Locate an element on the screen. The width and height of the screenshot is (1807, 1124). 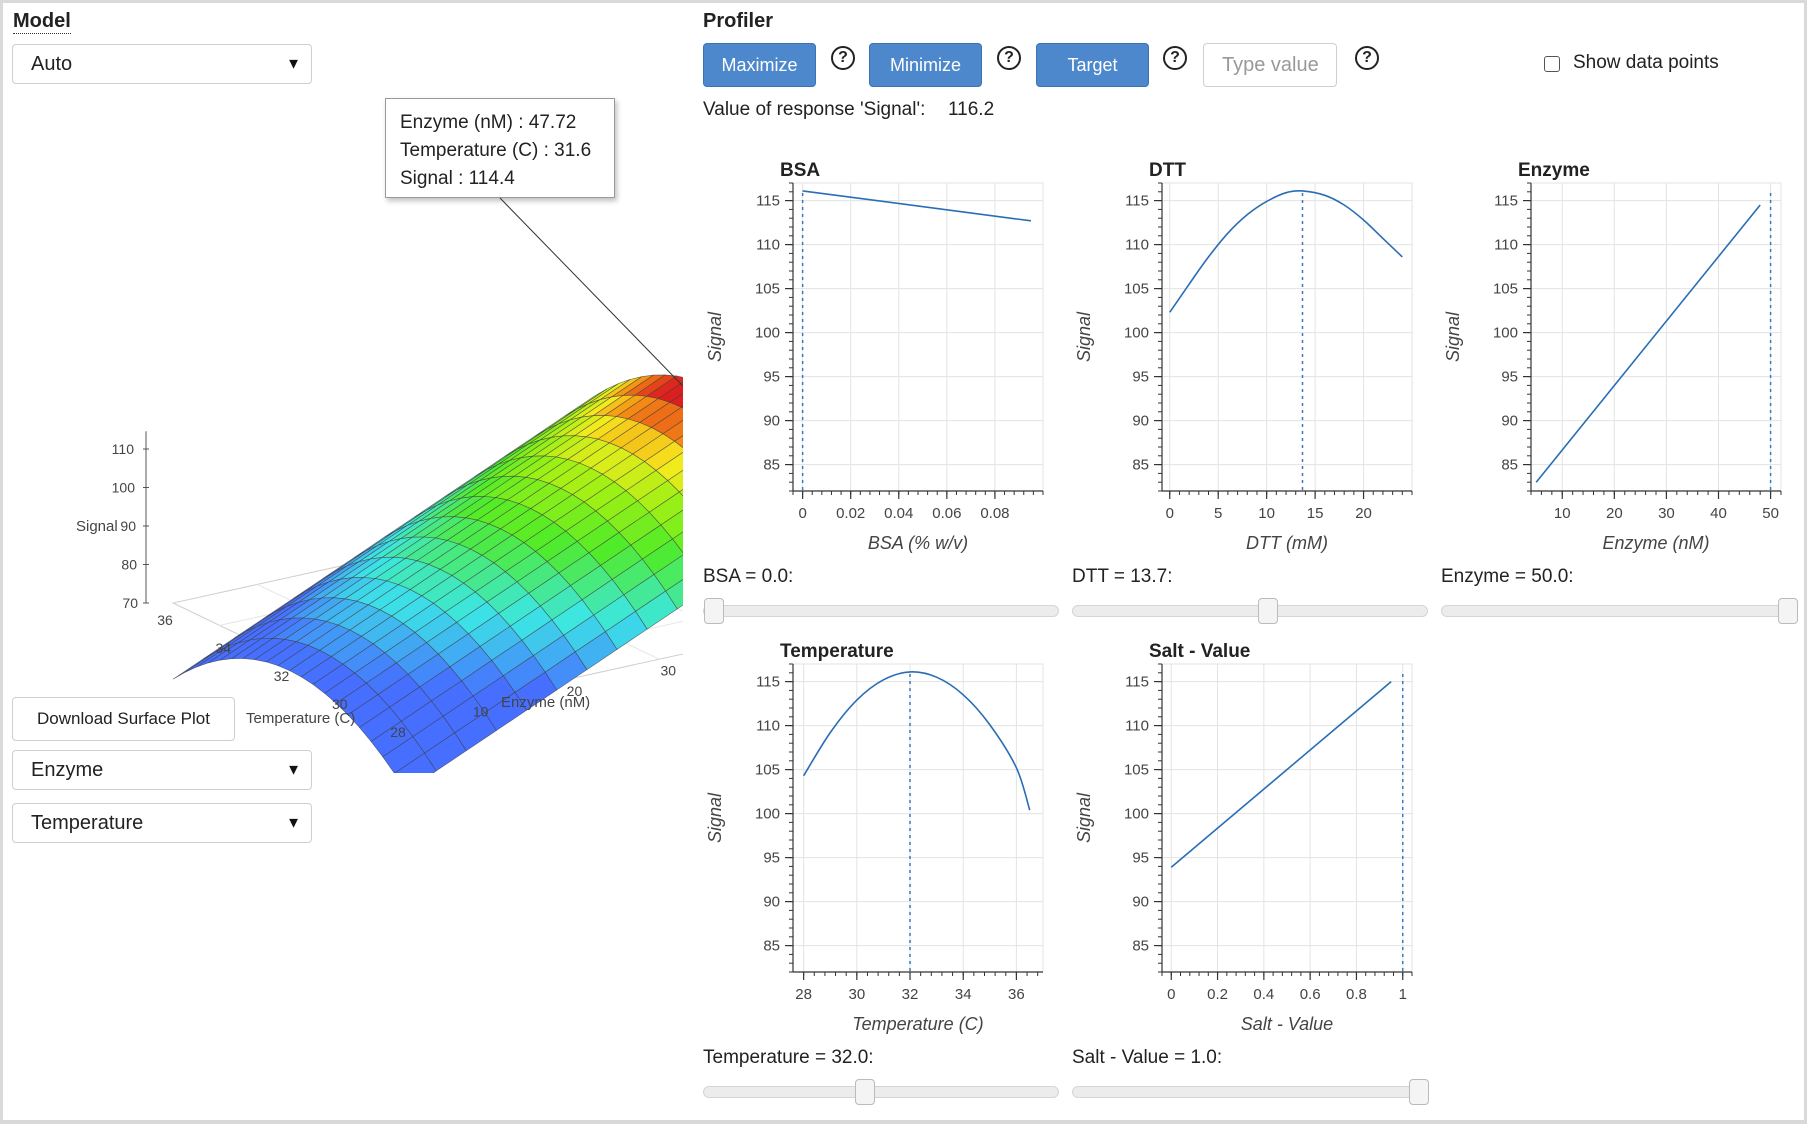
tooltip-temperature: Temperature (C) : 31.6 is located at coordinates (496, 150).